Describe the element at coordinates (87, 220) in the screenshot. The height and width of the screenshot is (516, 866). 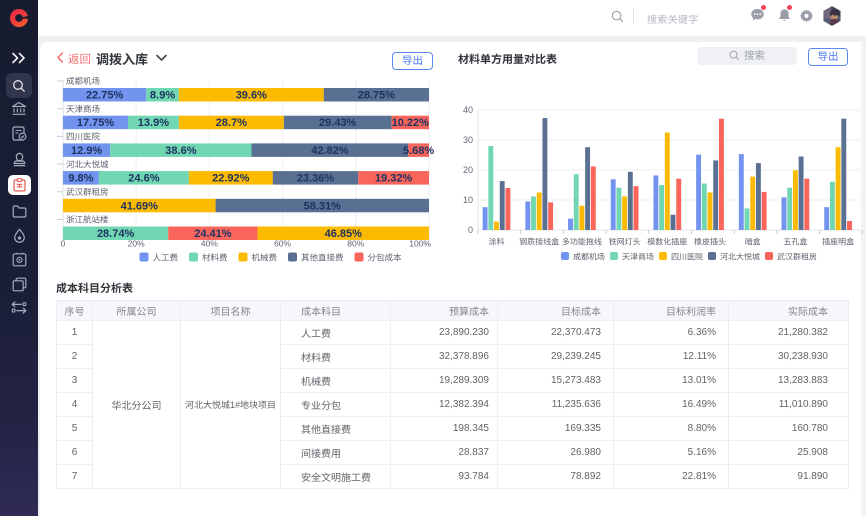
I see `svg-text: 浙江航站楼` at that location.